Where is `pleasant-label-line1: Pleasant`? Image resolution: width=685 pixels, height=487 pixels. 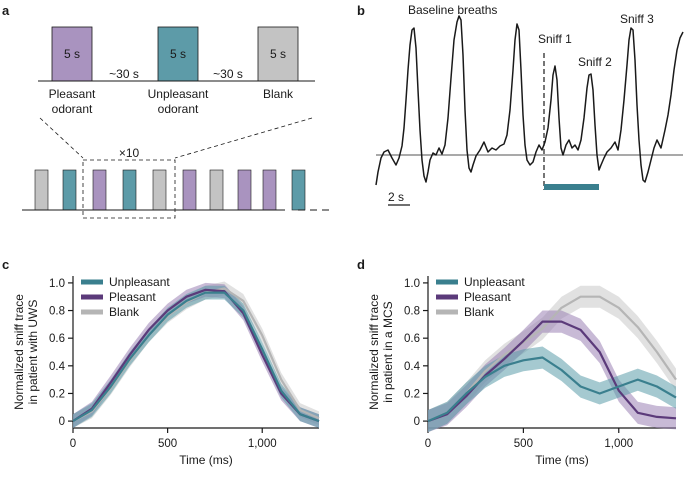 pleasant-label-line1: Pleasant is located at coordinates (72, 94).